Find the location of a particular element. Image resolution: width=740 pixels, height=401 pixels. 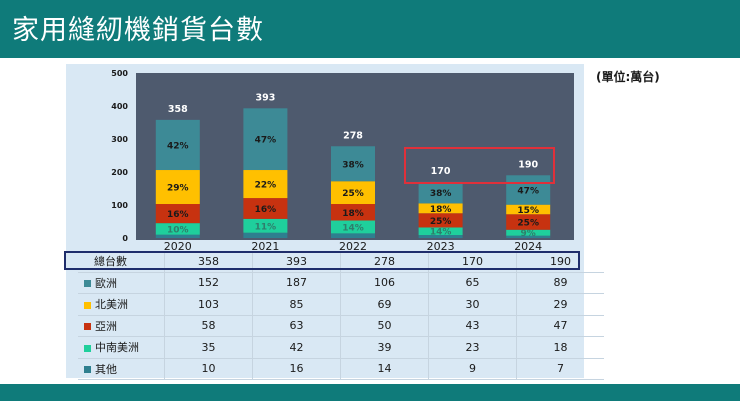

pct-label: 10% is located at coordinates (178, 230).